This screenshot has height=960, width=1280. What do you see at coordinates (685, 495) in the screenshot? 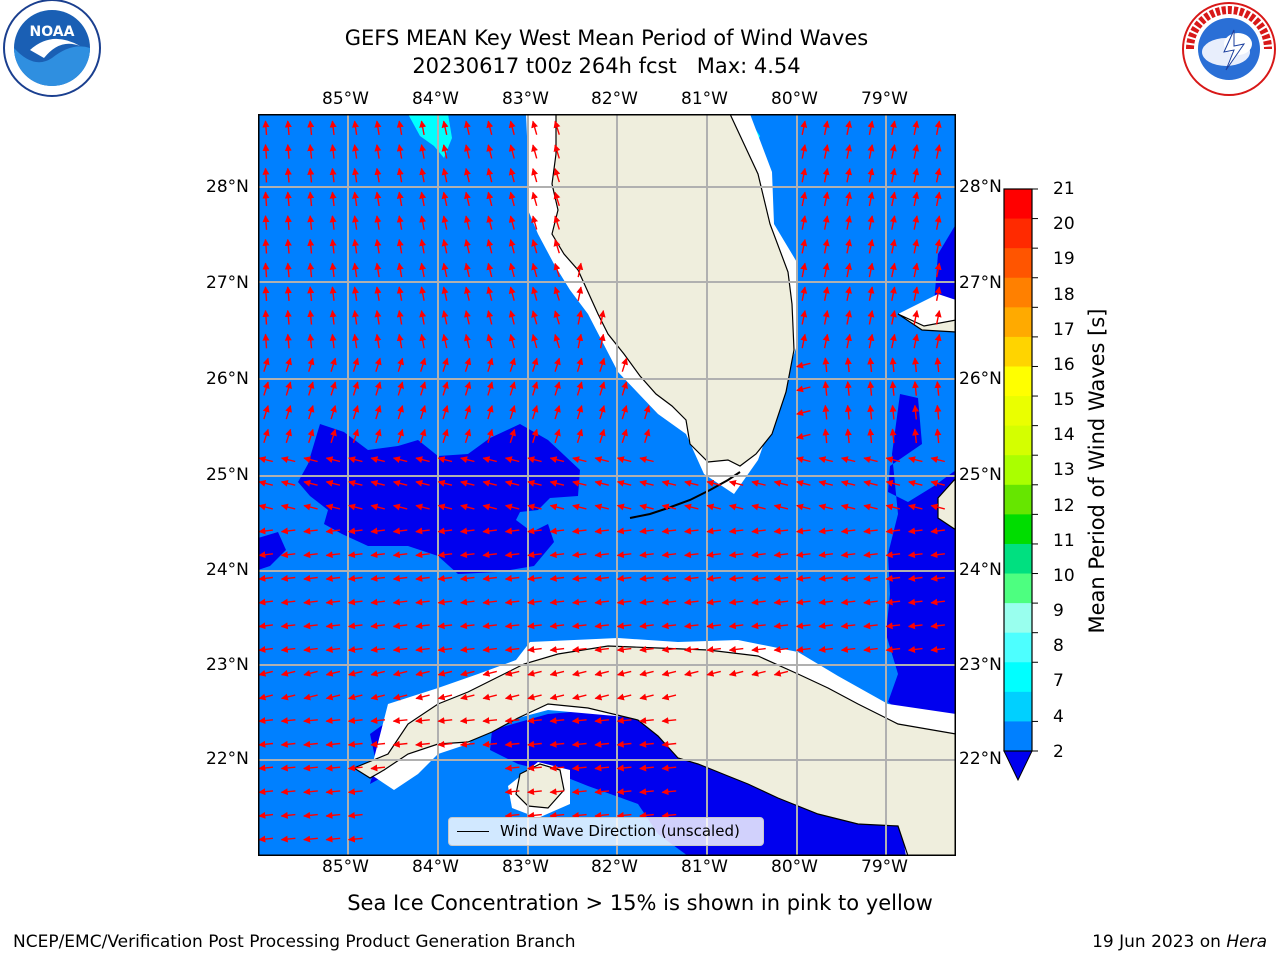
I see `florida-keys` at bounding box center [685, 495].